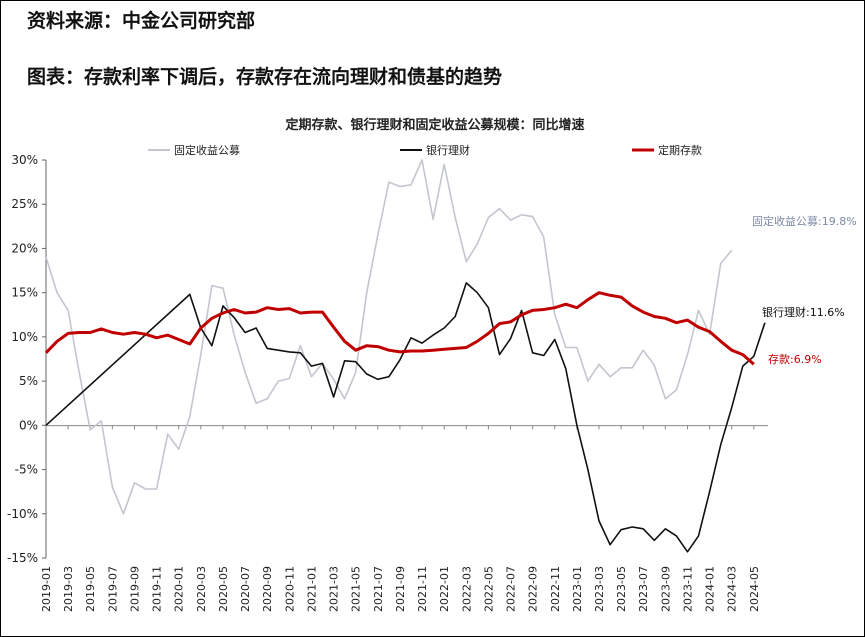  What do you see at coordinates (687, 589) in the screenshot?
I see `x-tick-label: 2023-11` at bounding box center [687, 589].